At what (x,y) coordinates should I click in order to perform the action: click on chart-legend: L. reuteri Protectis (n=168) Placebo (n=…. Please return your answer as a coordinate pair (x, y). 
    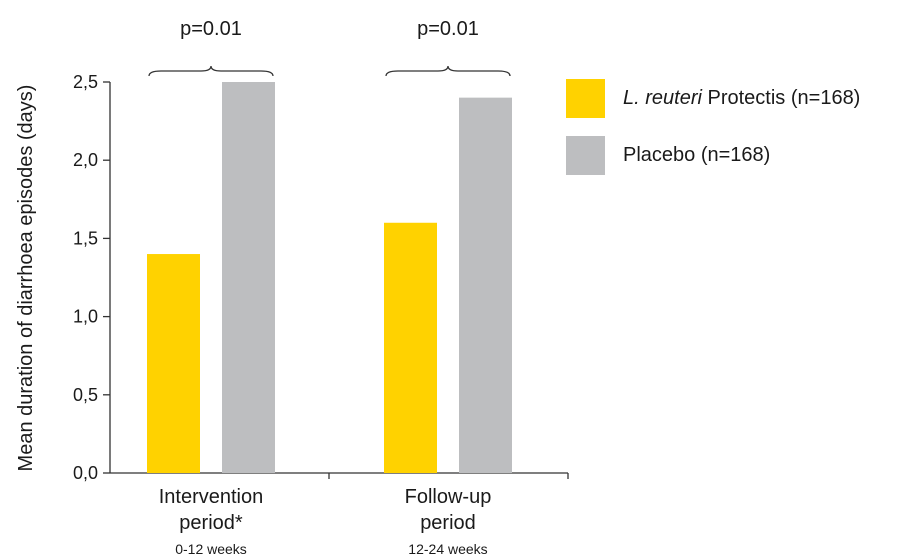
    Looking at the image, I should click on (713, 135).